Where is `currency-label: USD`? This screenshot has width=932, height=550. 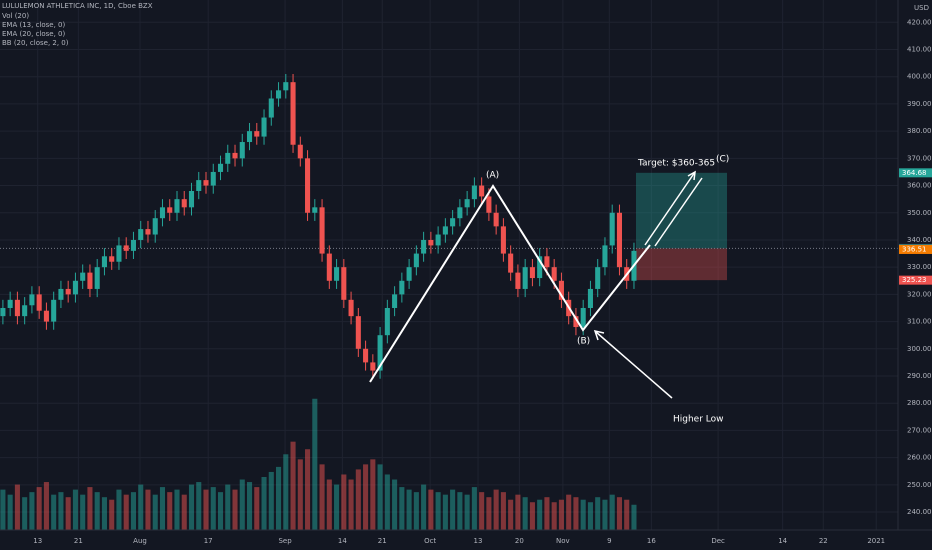
currency-label: USD is located at coordinates (921, 8).